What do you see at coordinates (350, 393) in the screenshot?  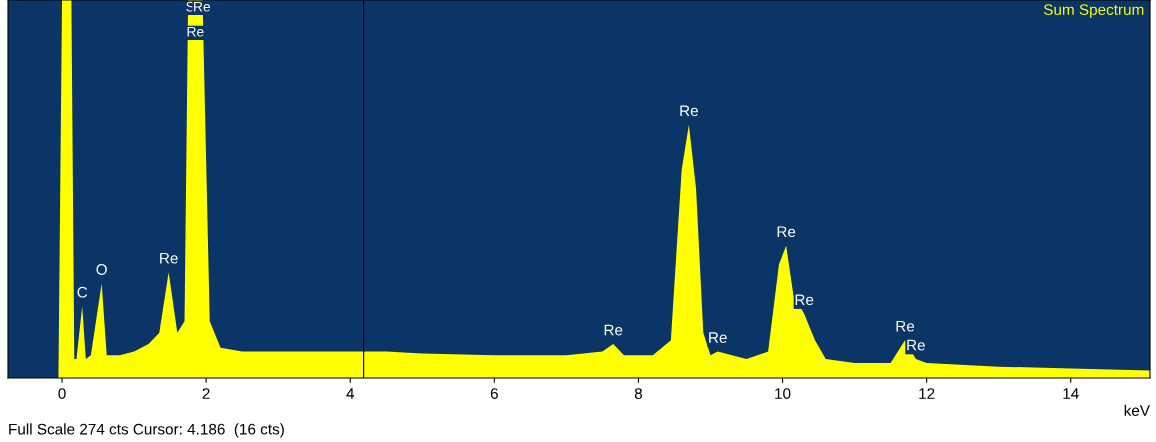 I see `x-tick-label: 4` at bounding box center [350, 393].